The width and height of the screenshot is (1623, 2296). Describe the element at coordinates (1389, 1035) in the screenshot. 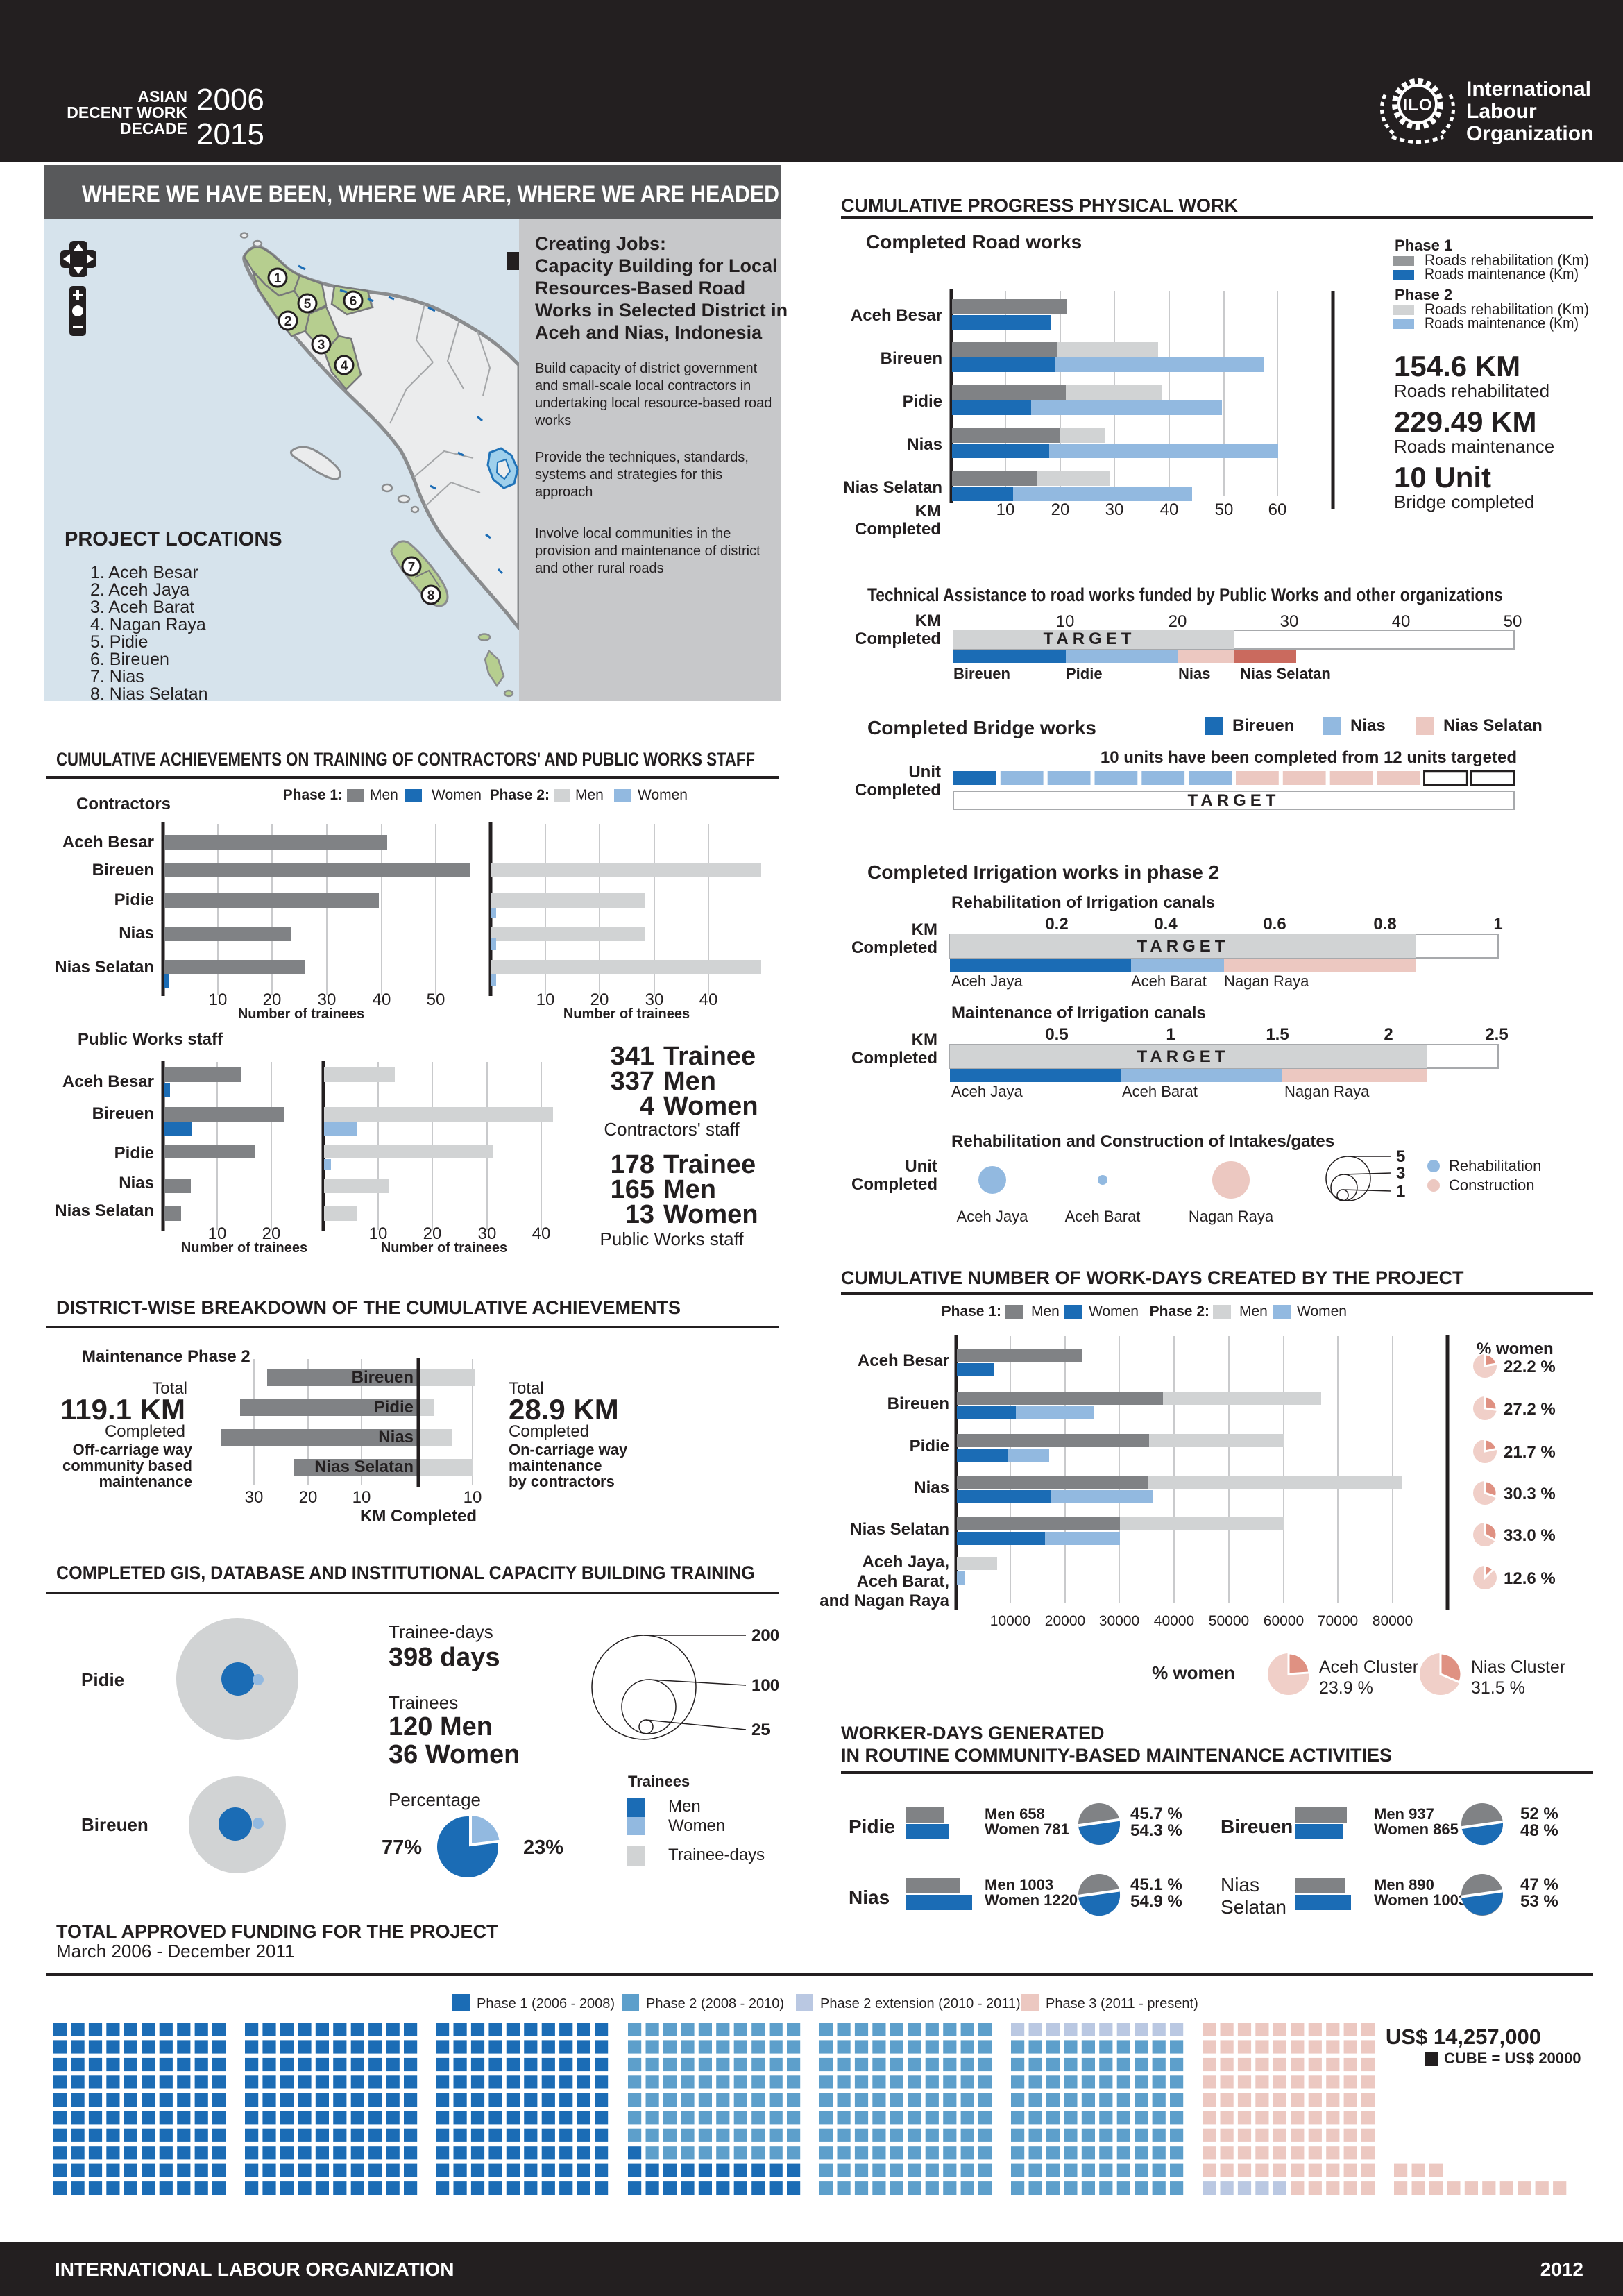

I see `svg-text: 2` at that location.